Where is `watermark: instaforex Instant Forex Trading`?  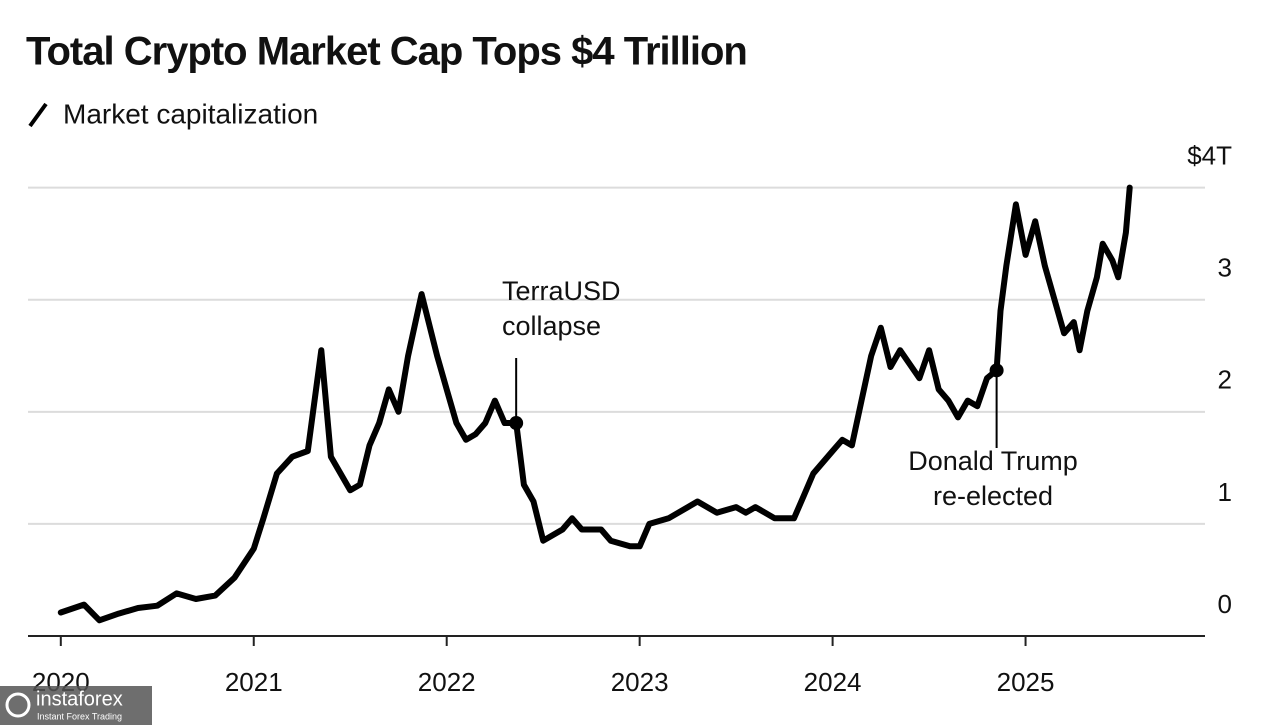
watermark: instaforex Instant Forex Trading is located at coordinates (76, 705).